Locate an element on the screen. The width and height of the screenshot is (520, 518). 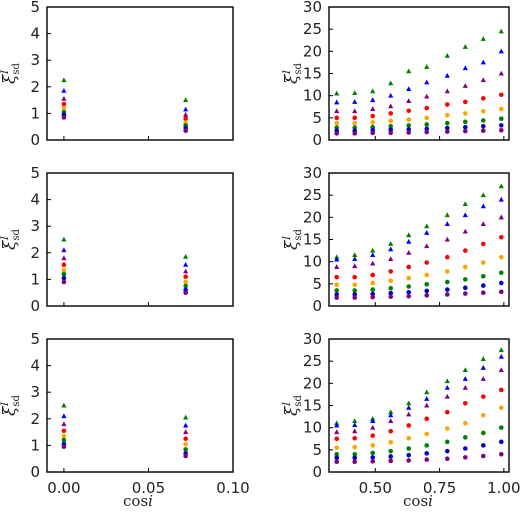
y-tick-label: 10 is located at coordinates (312, 262).